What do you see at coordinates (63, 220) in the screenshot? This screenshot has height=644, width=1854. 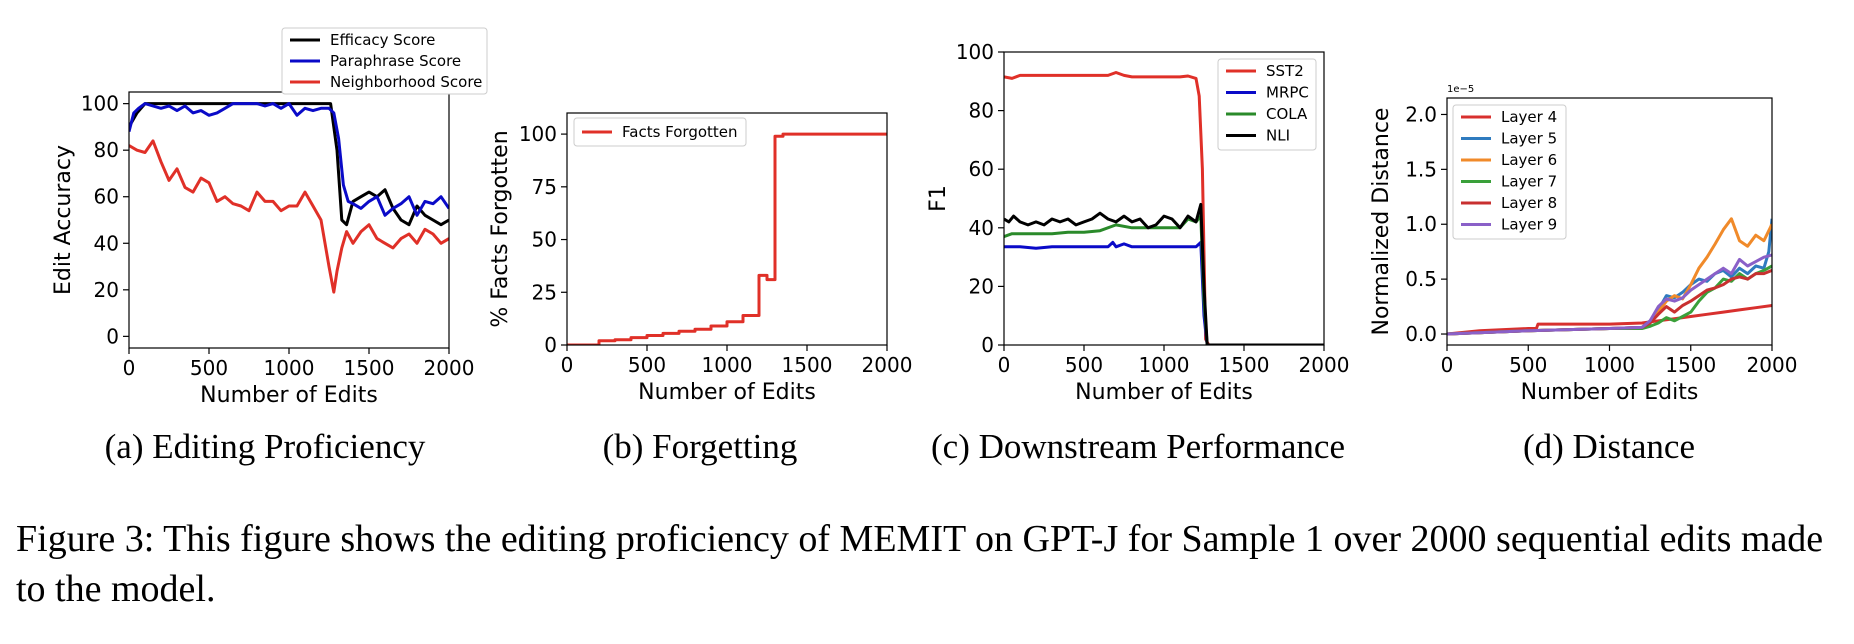 I see `y-axis-label: Edit Accuracy` at bounding box center [63, 220].